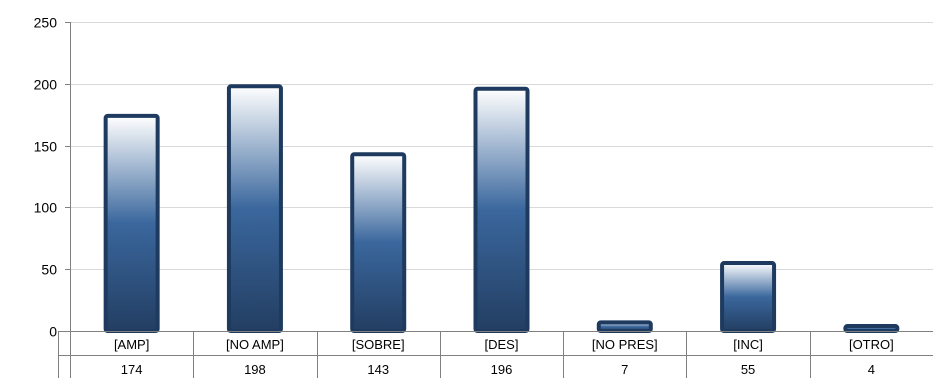 The width and height of the screenshot is (933, 378). I want to click on y-tick-label: 50, so click(49, 270).